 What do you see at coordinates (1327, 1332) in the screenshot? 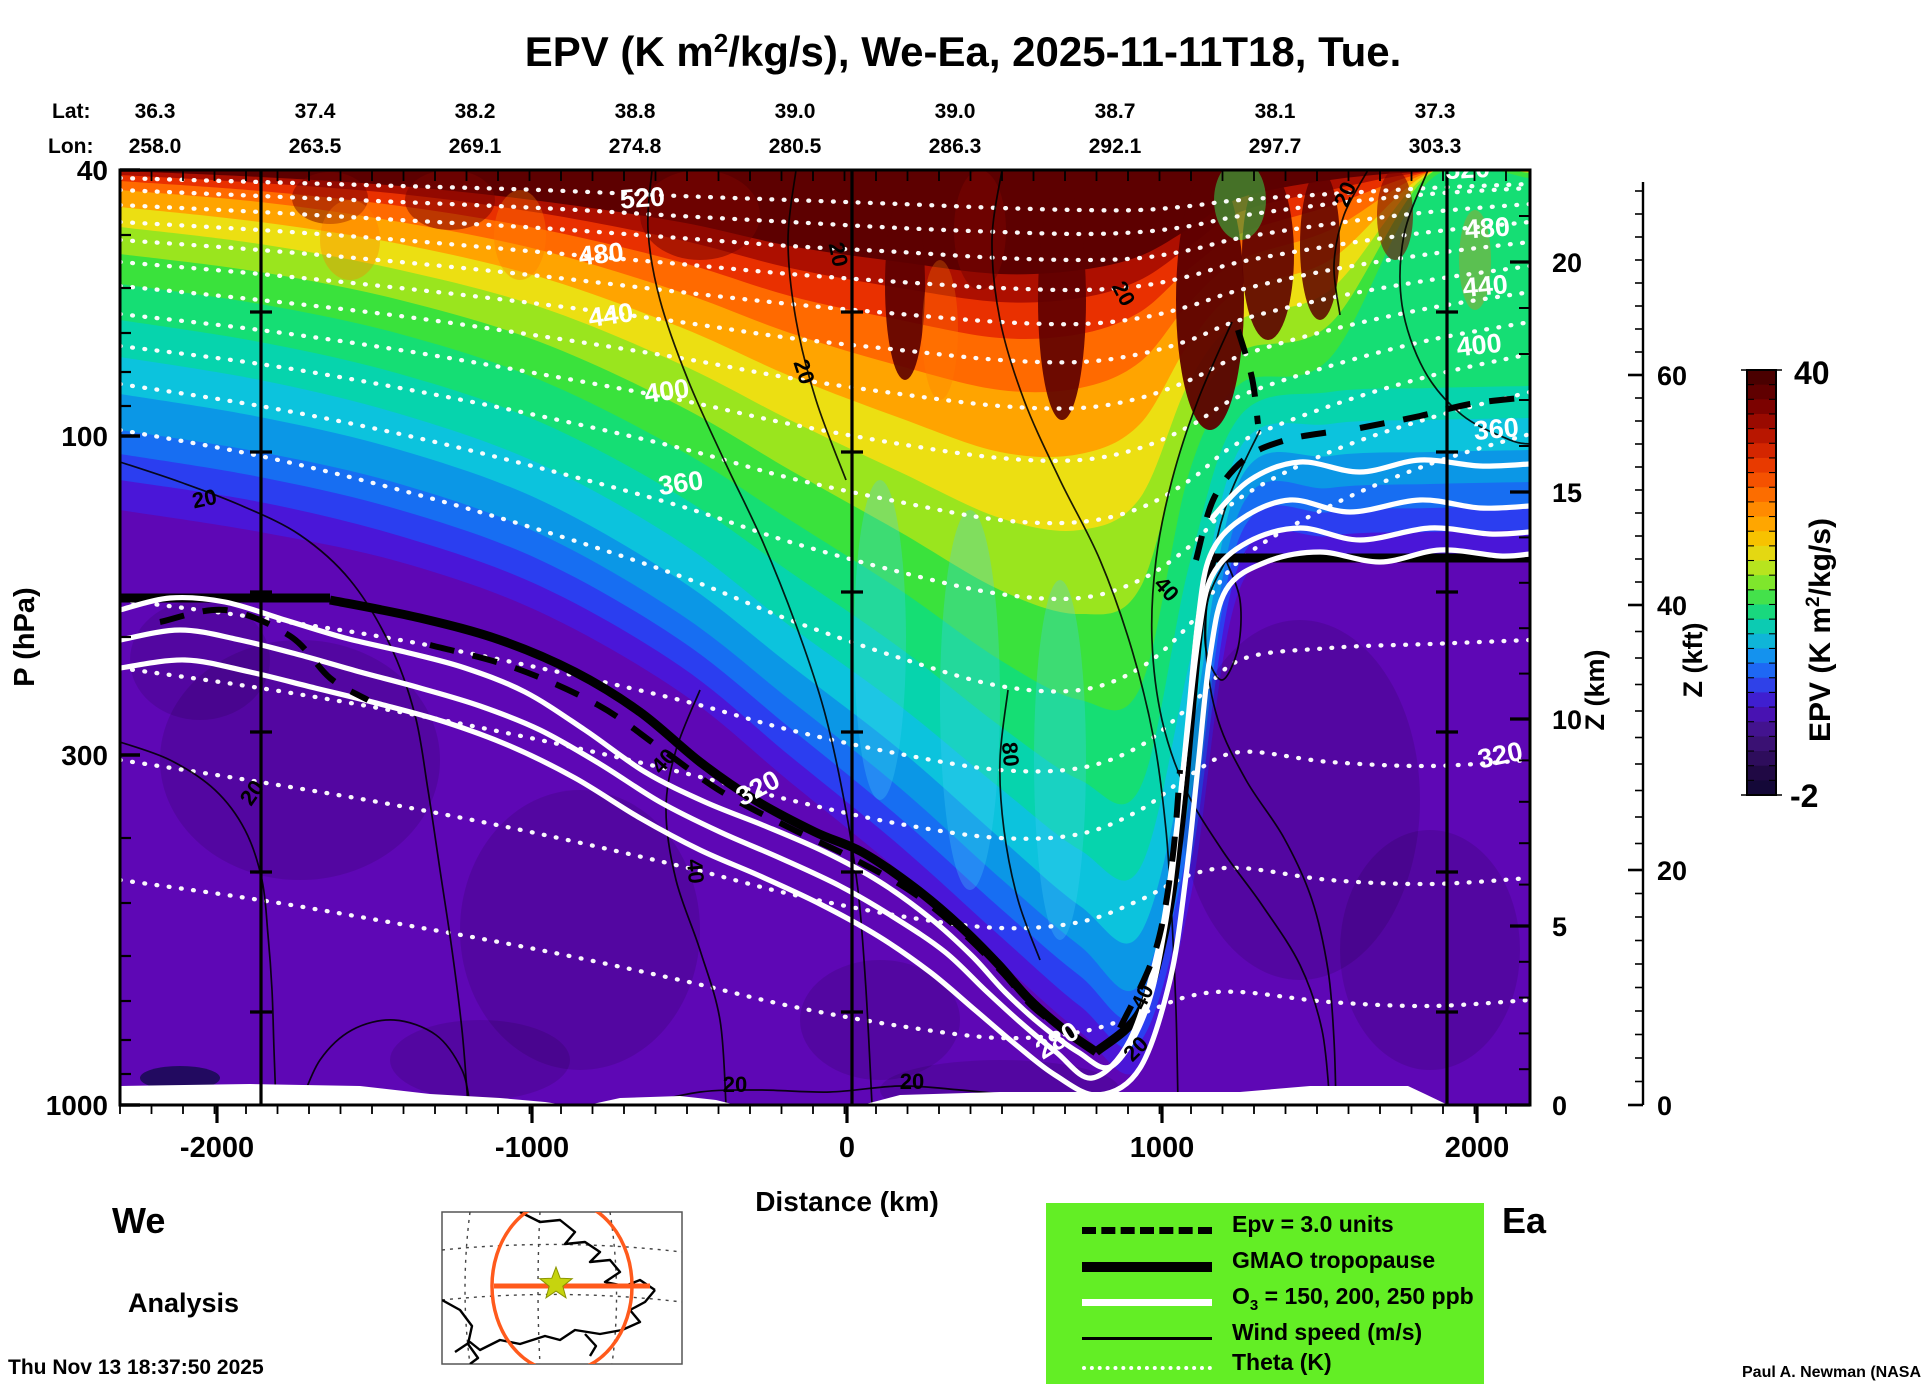
I see `legend-item-label: Wind speed (m/s)` at bounding box center [1327, 1332].